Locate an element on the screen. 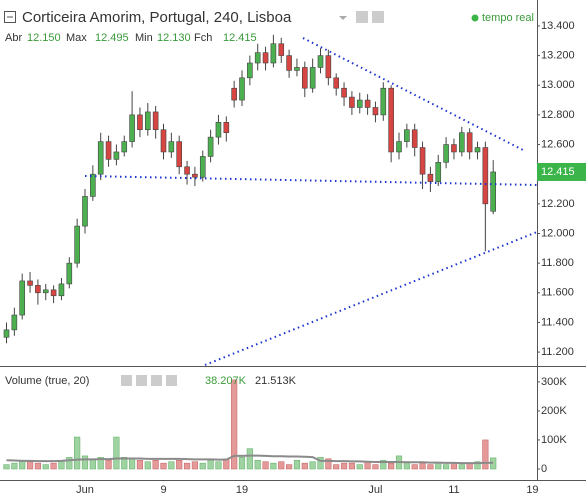 This screenshot has width=586, height=495. legend-key: Min is located at coordinates (144, 38).